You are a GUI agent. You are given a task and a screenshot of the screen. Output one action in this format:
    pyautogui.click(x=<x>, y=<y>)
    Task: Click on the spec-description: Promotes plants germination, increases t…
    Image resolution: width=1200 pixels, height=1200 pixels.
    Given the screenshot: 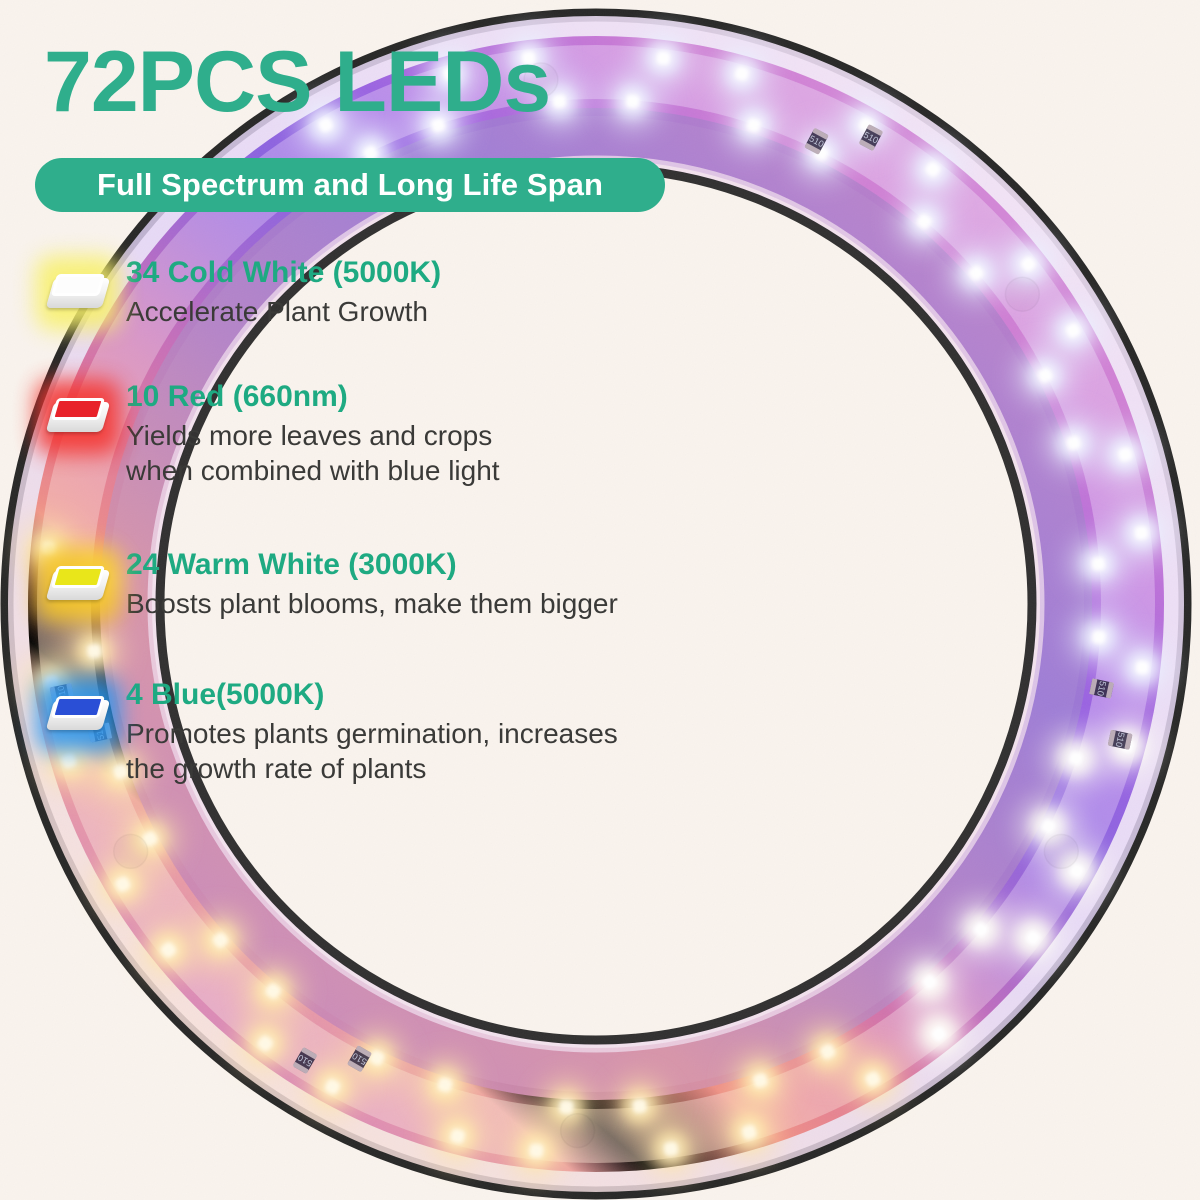 What is the action you would take?
    pyautogui.click(x=372, y=751)
    